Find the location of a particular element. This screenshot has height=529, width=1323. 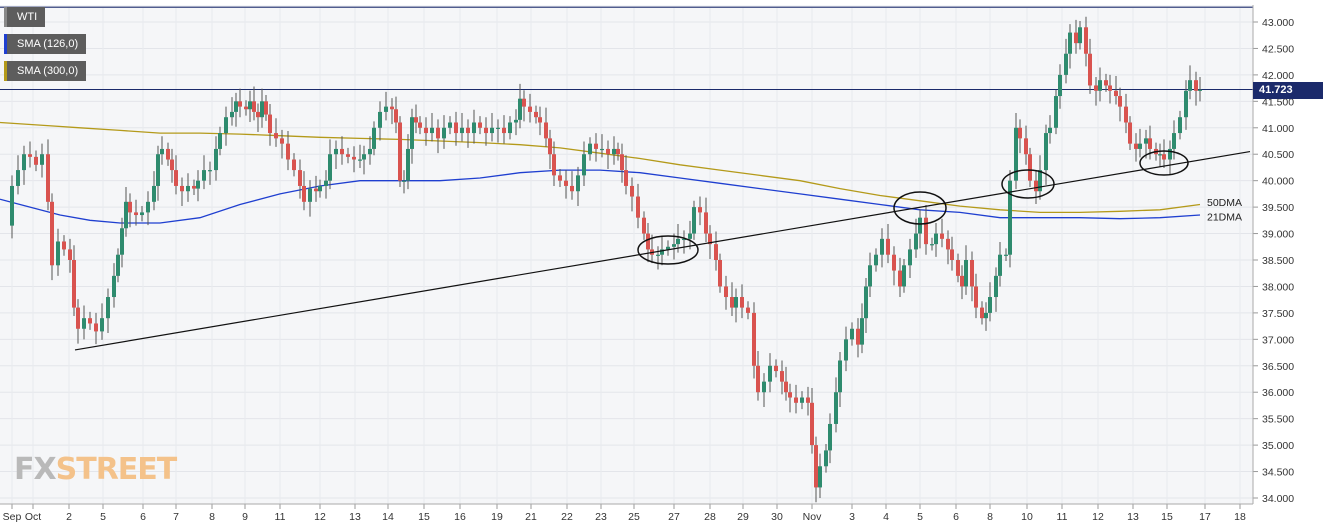

x-tick-label: 6 is located at coordinates (956, 517).